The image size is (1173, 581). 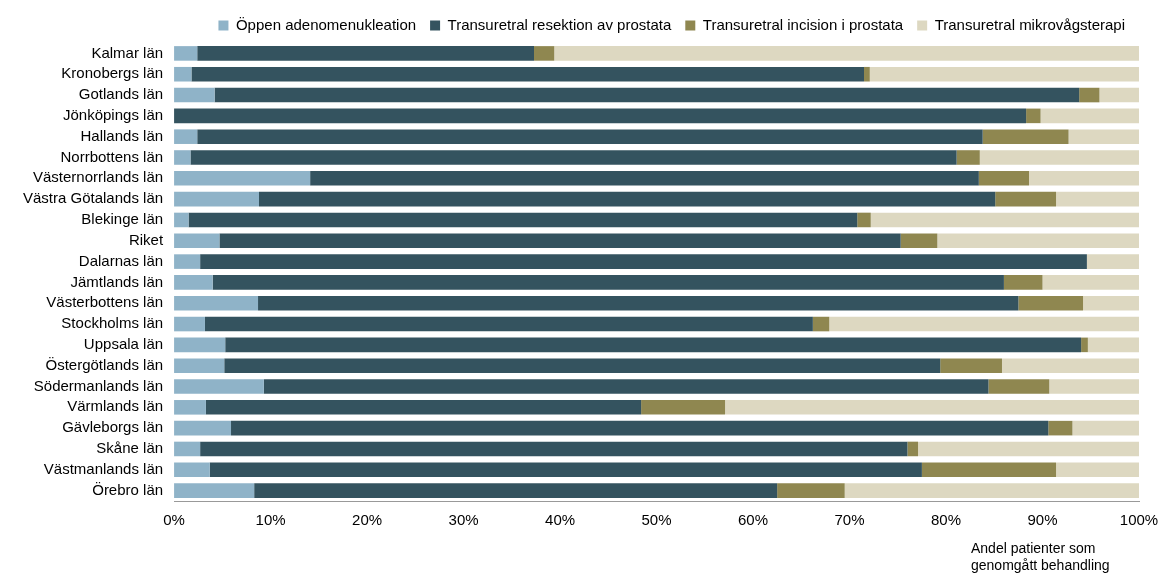 What do you see at coordinates (1042, 520) in the screenshot?
I see `x-tick-label: 90%` at bounding box center [1042, 520].